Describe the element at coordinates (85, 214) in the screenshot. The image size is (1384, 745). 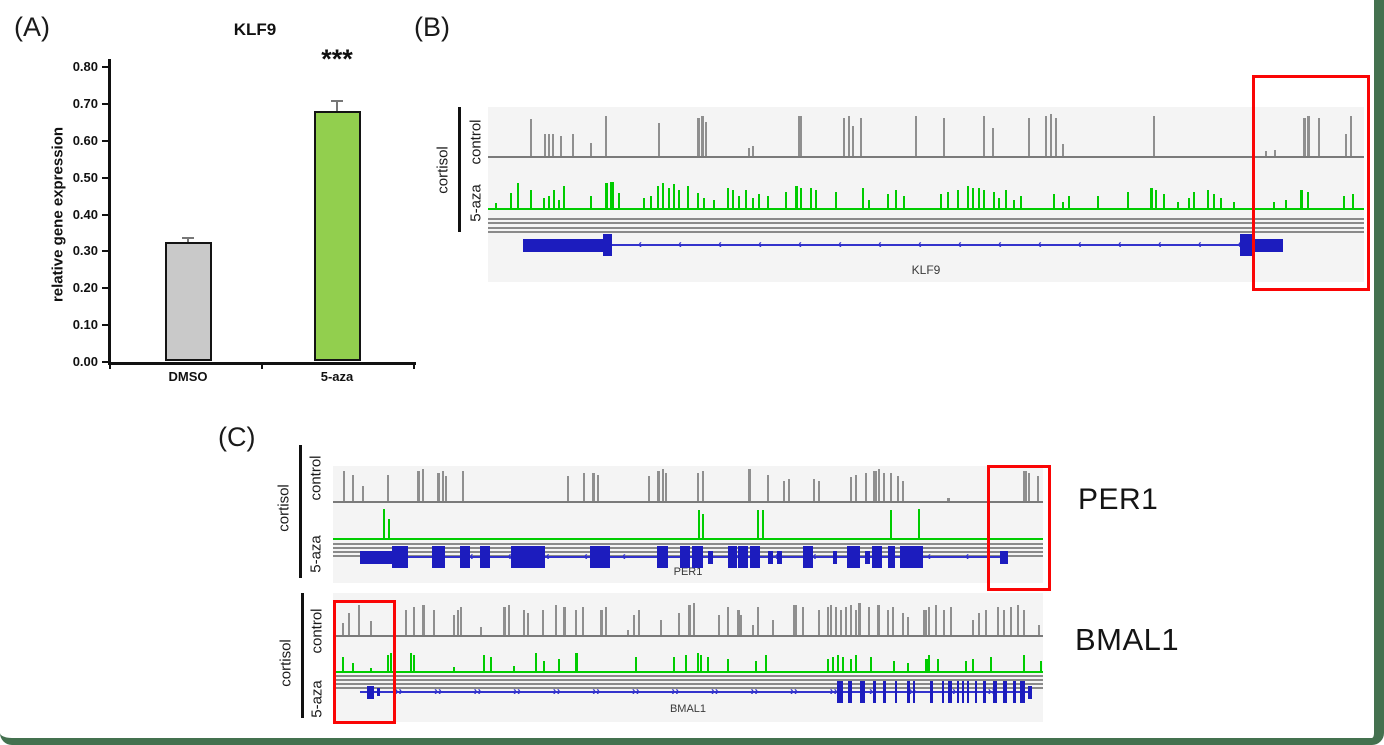
I see `y-tick-label: 0.40` at that location.